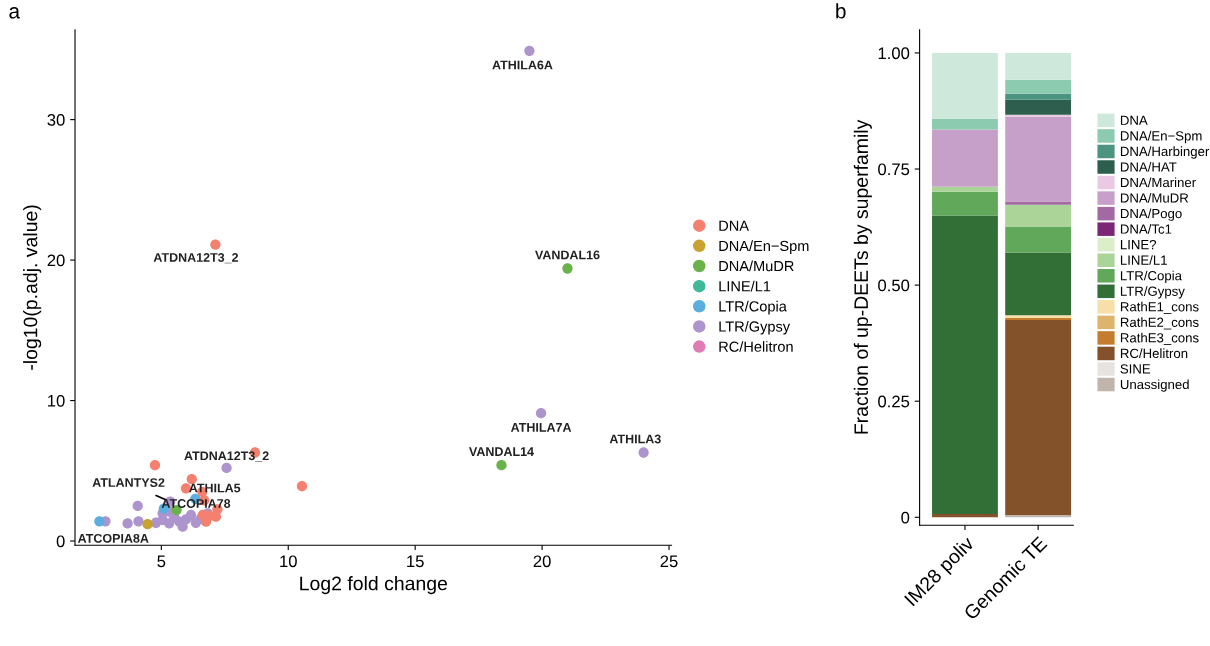  What do you see at coordinates (1146, 229) in the screenshot?
I see `legend-label: DNA/Tc1` at bounding box center [1146, 229].